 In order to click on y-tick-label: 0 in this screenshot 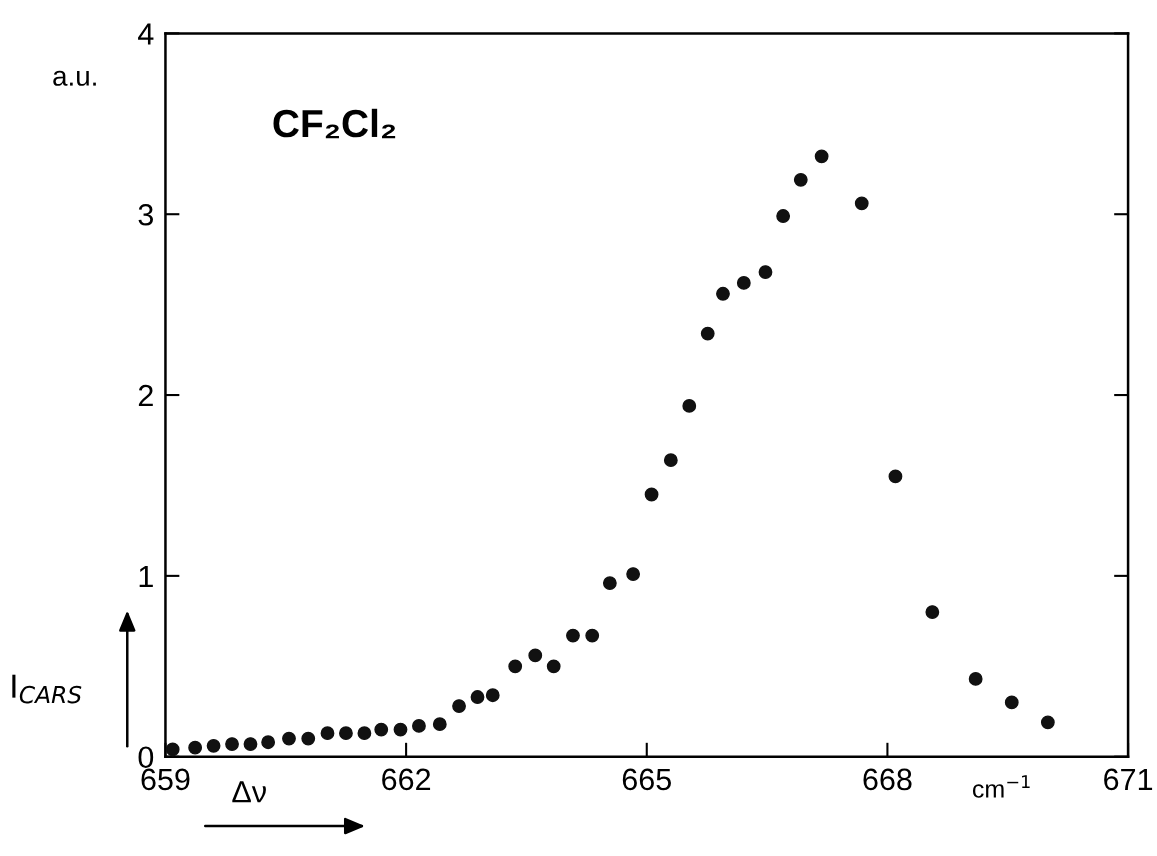, I will do `click(146, 757)`.